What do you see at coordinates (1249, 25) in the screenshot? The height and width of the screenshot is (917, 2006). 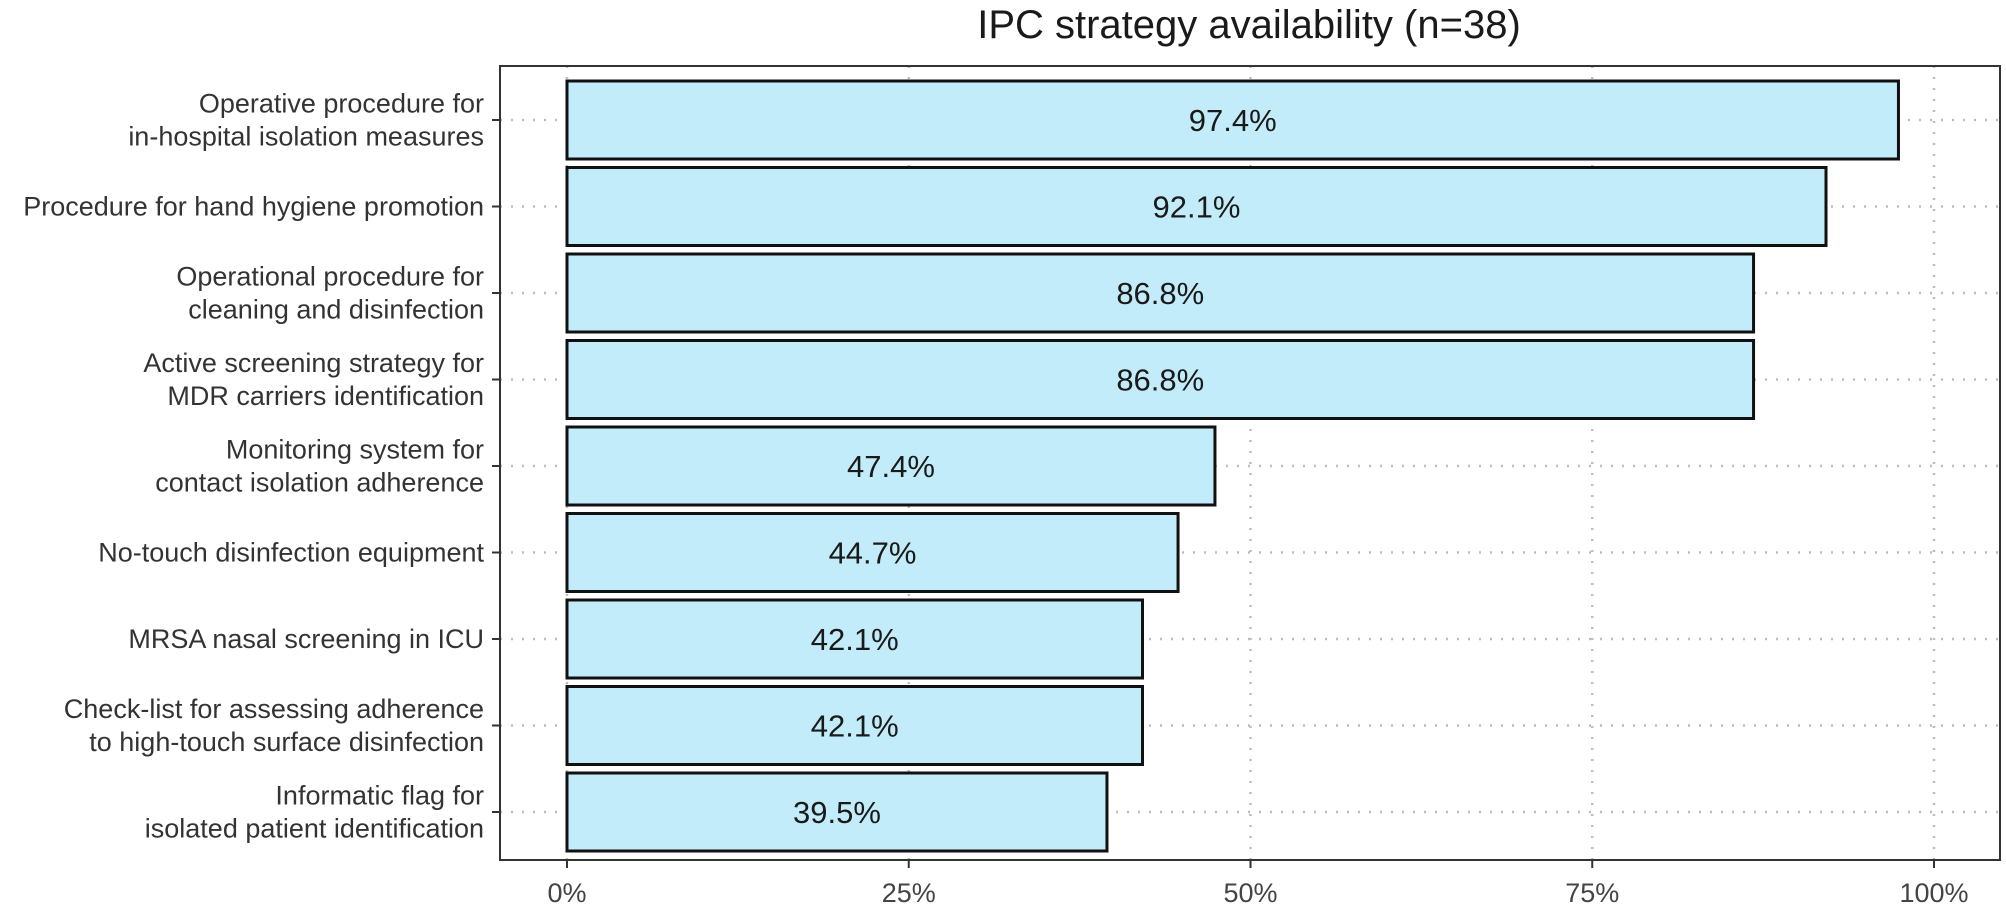 I see `chart-title: IPC strategy availability (n=38)` at bounding box center [1249, 25].